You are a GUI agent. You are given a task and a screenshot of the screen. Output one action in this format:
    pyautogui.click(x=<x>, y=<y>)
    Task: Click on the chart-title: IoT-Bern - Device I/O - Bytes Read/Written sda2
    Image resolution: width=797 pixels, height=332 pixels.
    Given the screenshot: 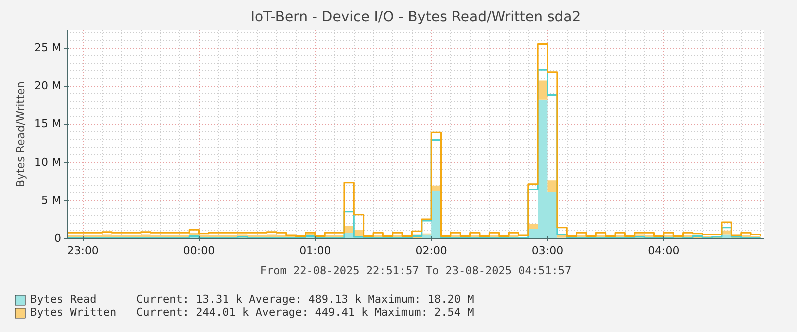 What is the action you would take?
    pyautogui.click(x=416, y=18)
    